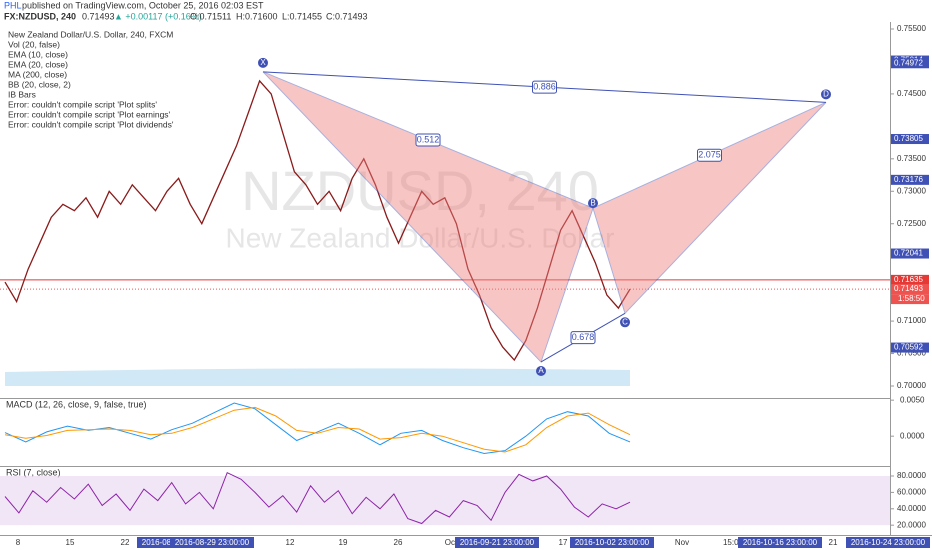  What do you see at coordinates (911, 492) in the screenshot?
I see `rsi-tick-label: 60.0000` at bounding box center [911, 492].